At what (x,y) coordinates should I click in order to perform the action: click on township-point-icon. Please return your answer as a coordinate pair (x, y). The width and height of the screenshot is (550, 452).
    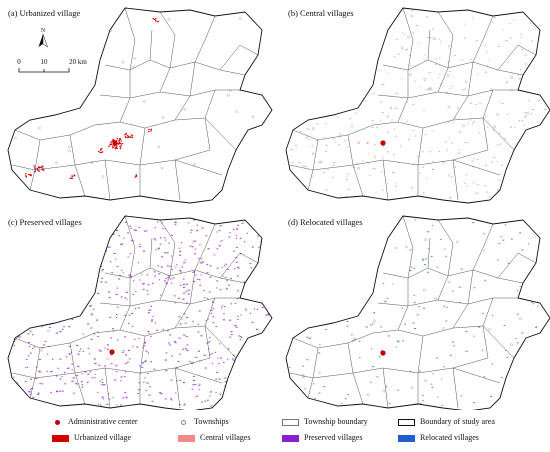
    Looking at the image, I should click on (183, 422).